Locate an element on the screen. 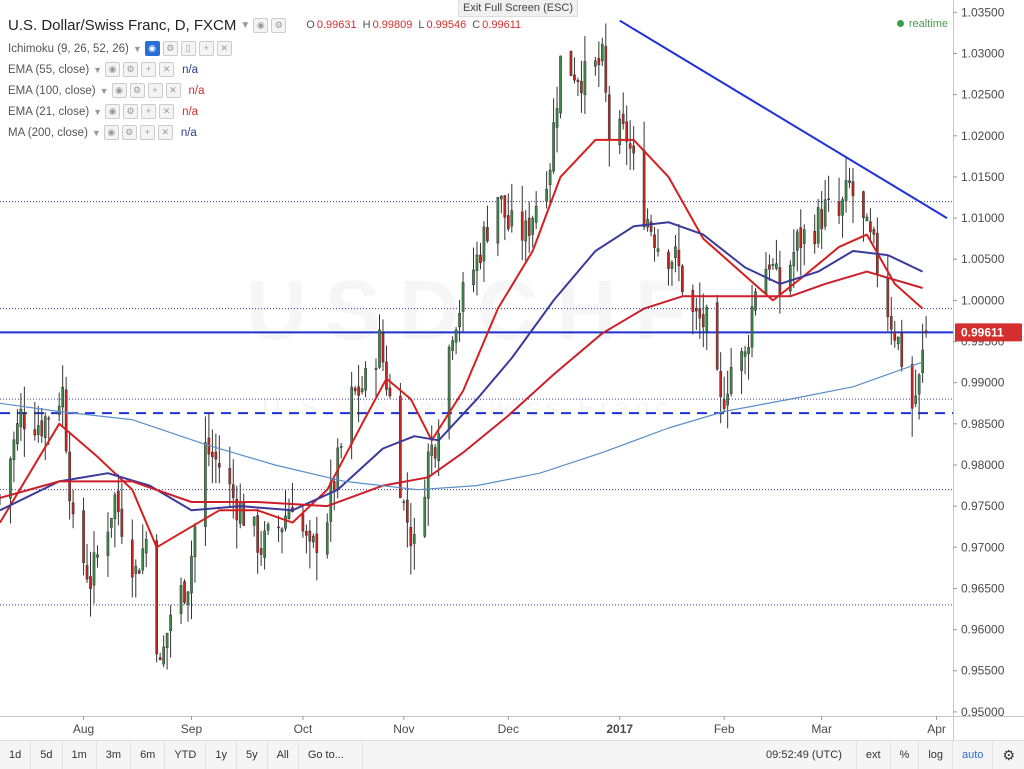 This screenshot has width=1024, height=769. range-button-1y: 1y is located at coordinates (221, 755).